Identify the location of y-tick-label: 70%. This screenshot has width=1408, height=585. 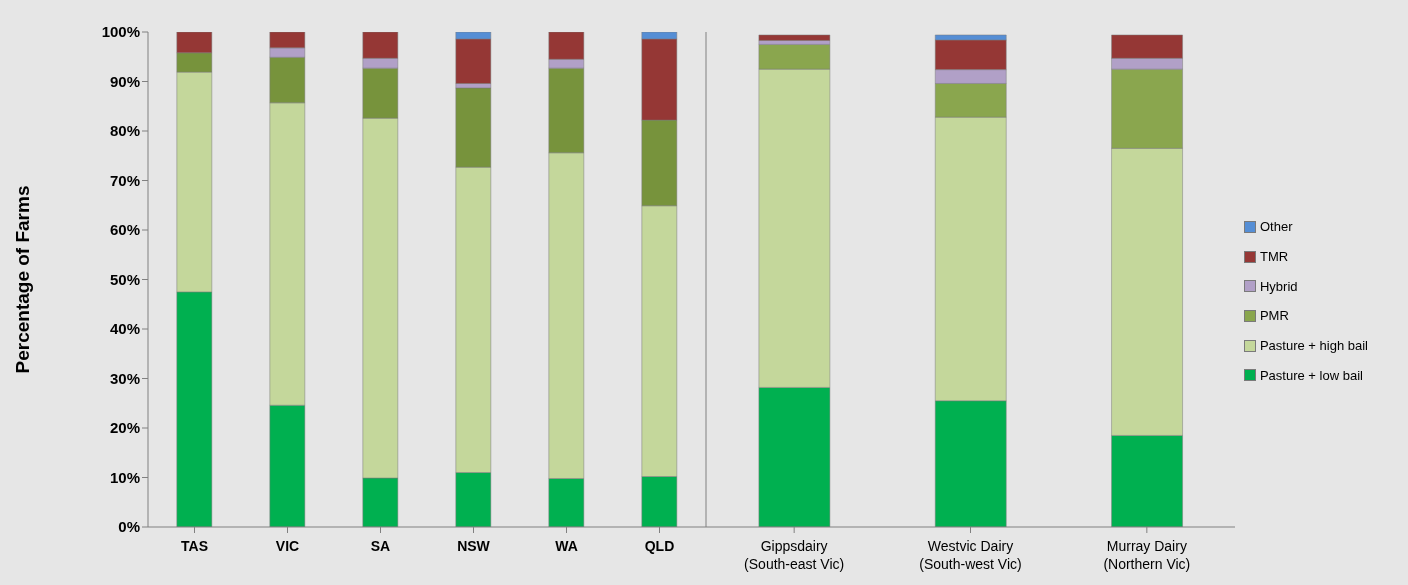
(124, 180).